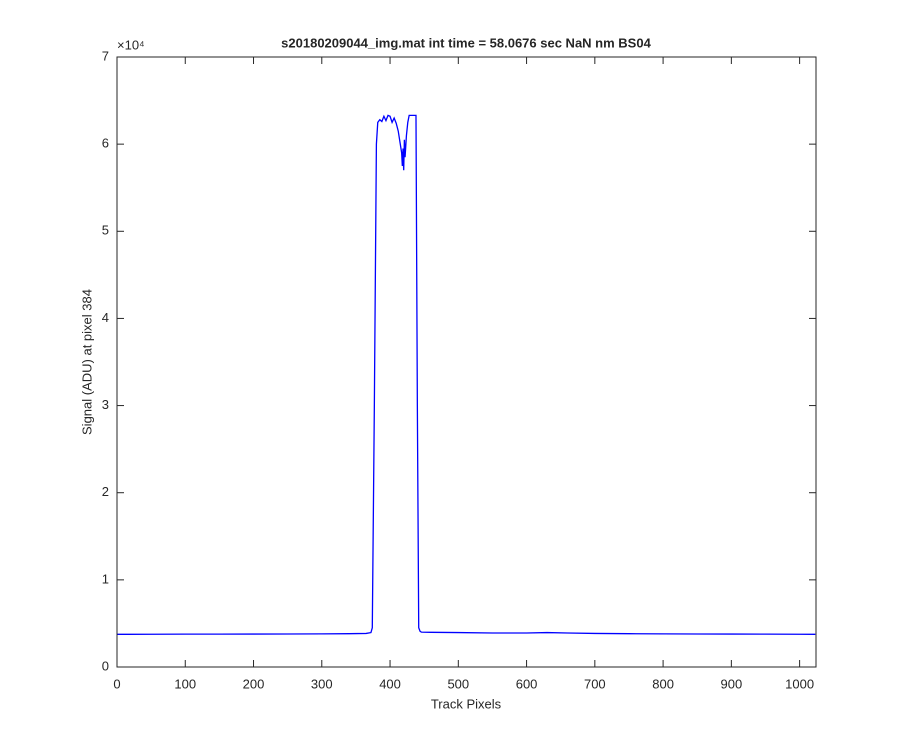 This screenshot has height=750, width=900. Describe the element at coordinates (105, 491) in the screenshot. I see `y-tick-label: 2` at that location.